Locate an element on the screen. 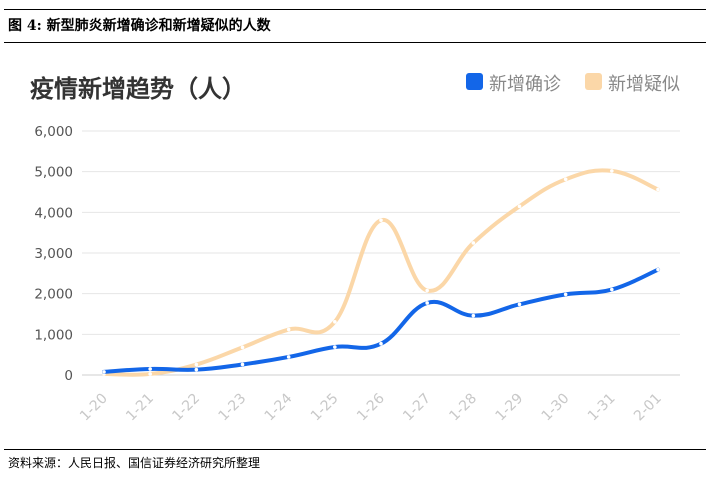  y-tick-label: 6,000 is located at coordinates (53, 132).